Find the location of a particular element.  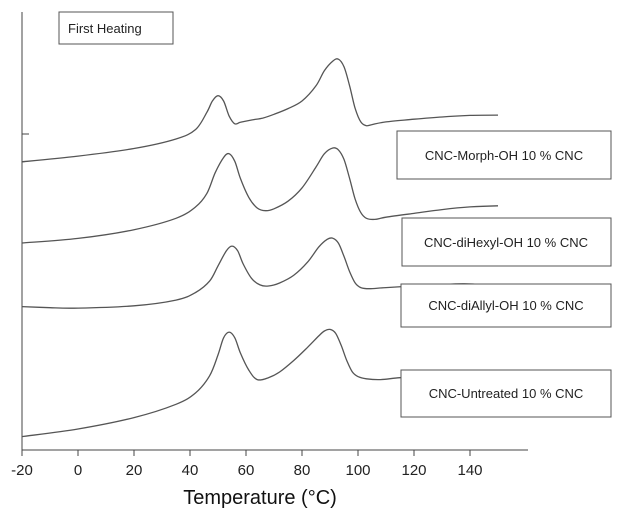

legend-item-untreated: CNC-Untreated 10 % CNC is located at coordinates (506, 393).